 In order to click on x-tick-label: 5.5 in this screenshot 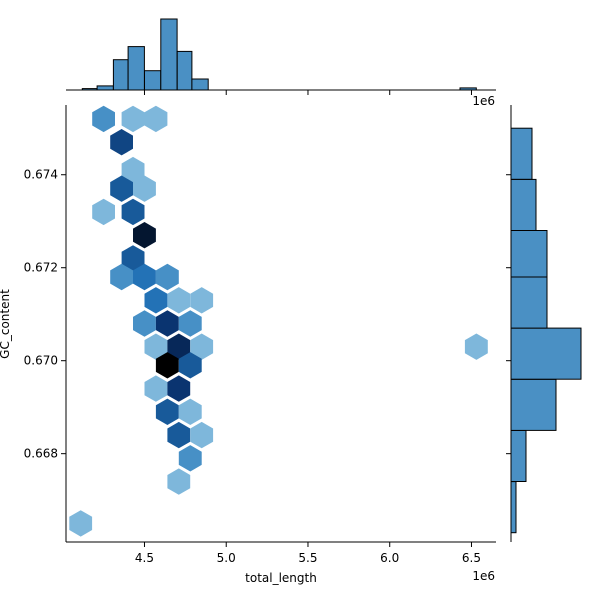, I will do `click(307, 558)`.